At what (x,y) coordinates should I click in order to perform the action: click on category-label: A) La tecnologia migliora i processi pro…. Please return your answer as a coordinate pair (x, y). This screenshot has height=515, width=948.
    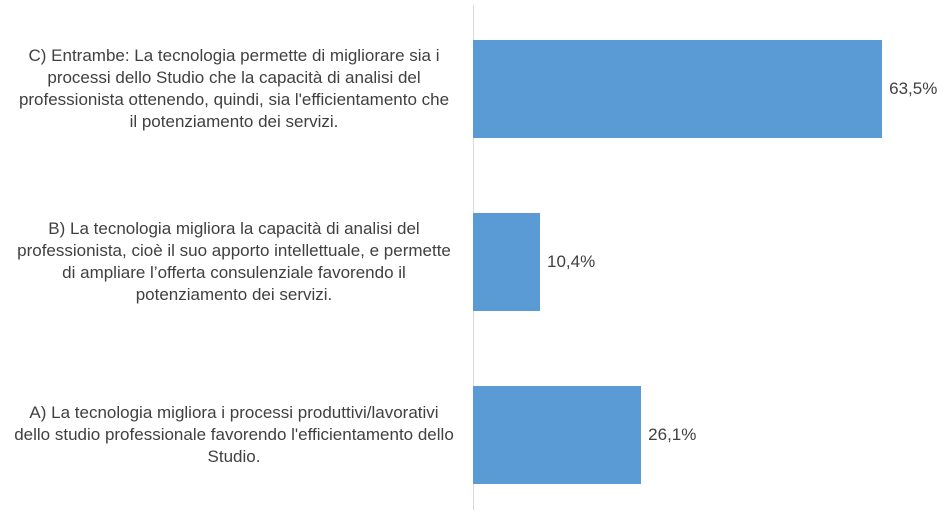
    Looking at the image, I should click on (234, 434).